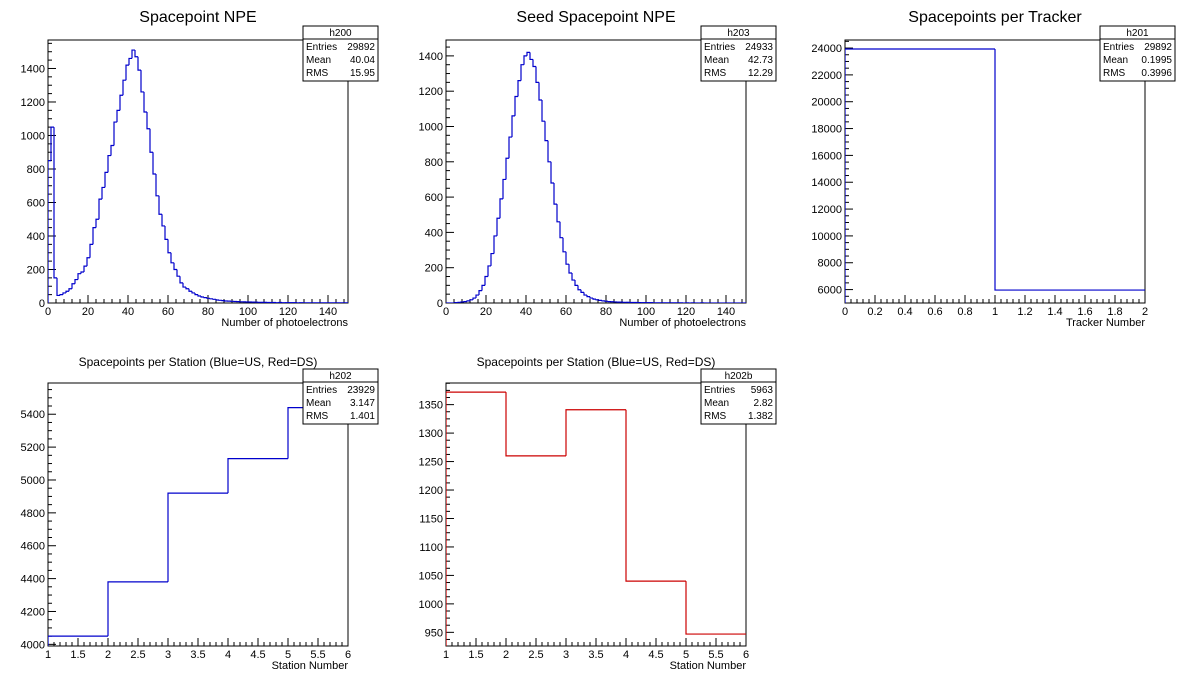  Describe the element at coordinates (77, 655) in the screenshot. I see `x-tick-label: 1.5` at that location.